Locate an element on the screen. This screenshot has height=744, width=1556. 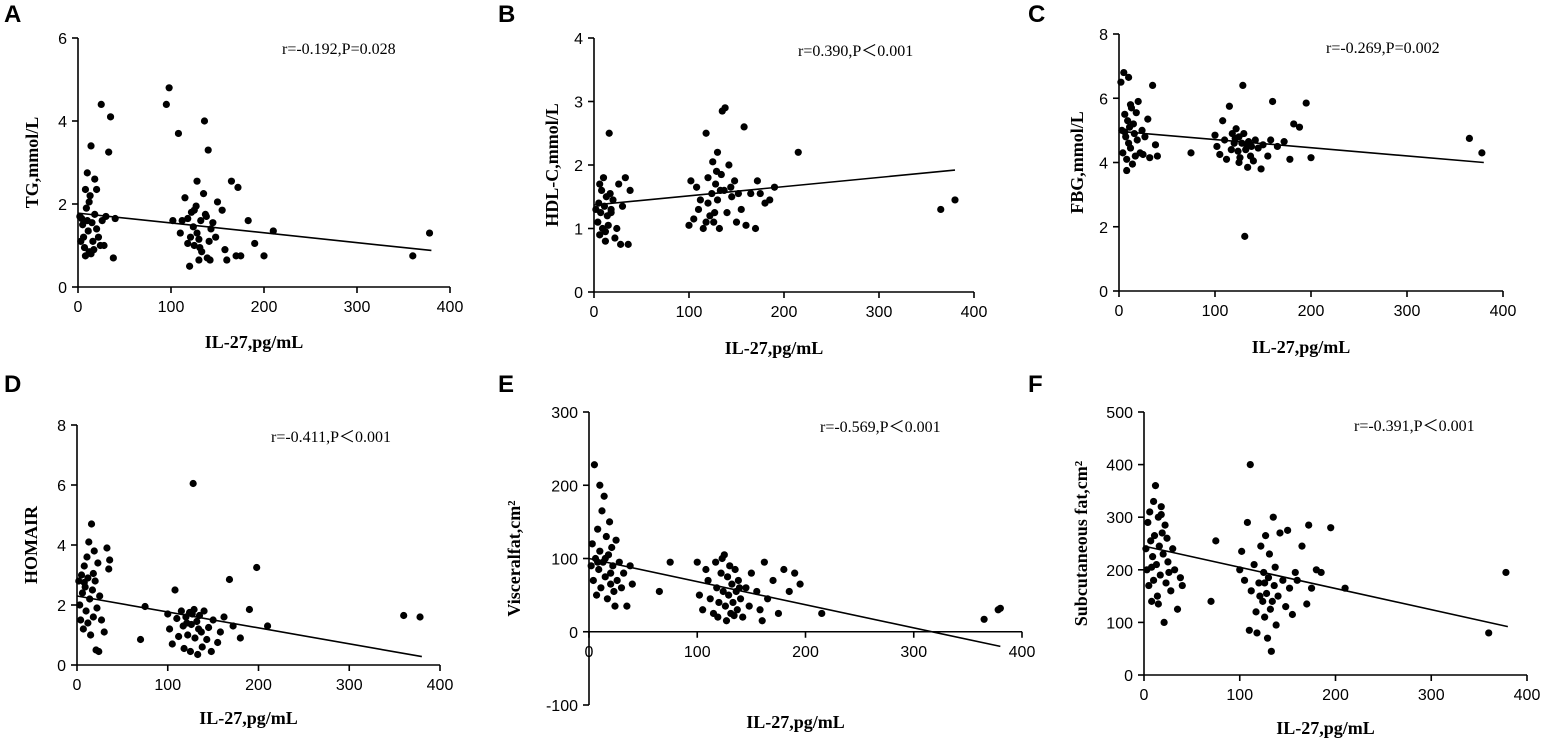
x-axis-title: IL-27,pg/mL is located at coordinates (248, 718).